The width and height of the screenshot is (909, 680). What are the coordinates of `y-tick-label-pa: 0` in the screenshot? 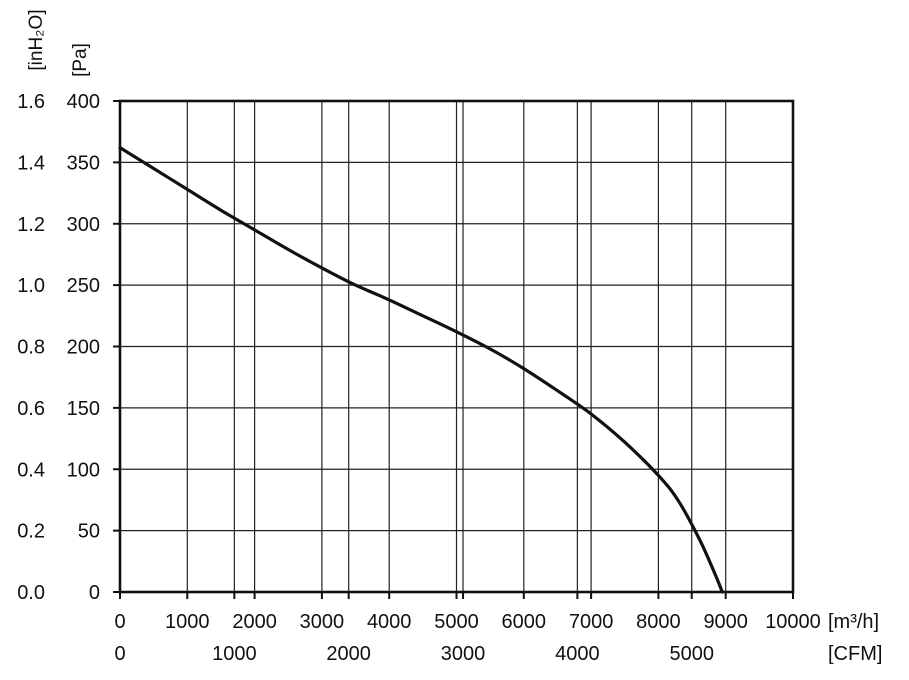 It's located at (94, 593).